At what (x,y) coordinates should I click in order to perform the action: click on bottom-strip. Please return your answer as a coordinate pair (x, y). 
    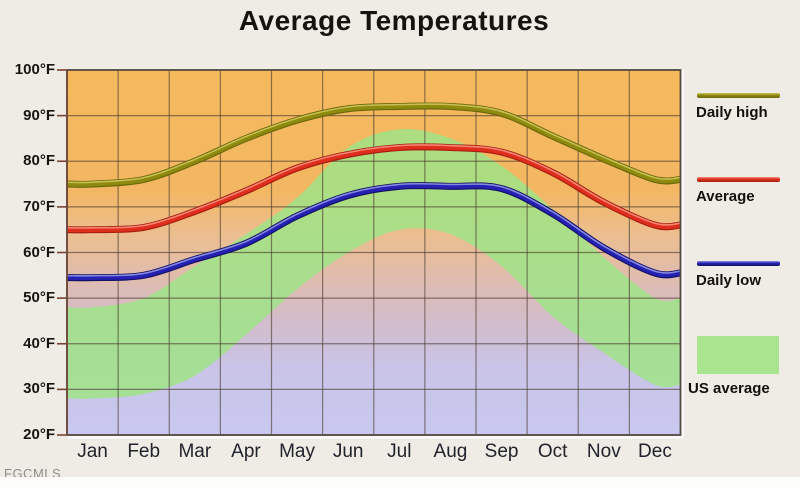
    Looking at the image, I should click on (400, 482).